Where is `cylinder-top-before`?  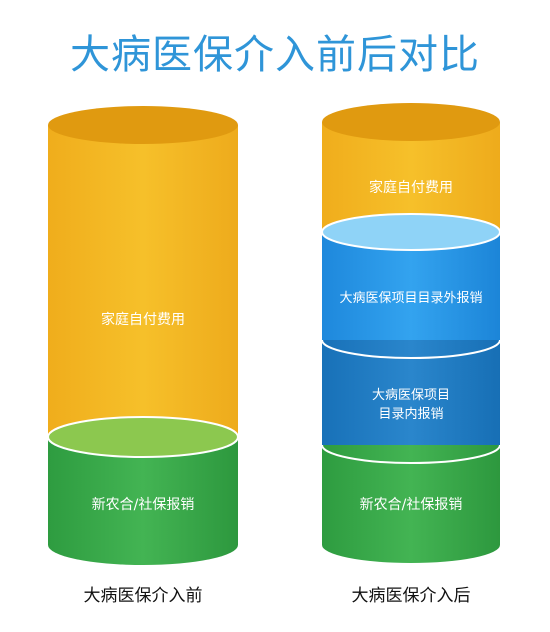 cylinder-top-before is located at coordinates (143, 125).